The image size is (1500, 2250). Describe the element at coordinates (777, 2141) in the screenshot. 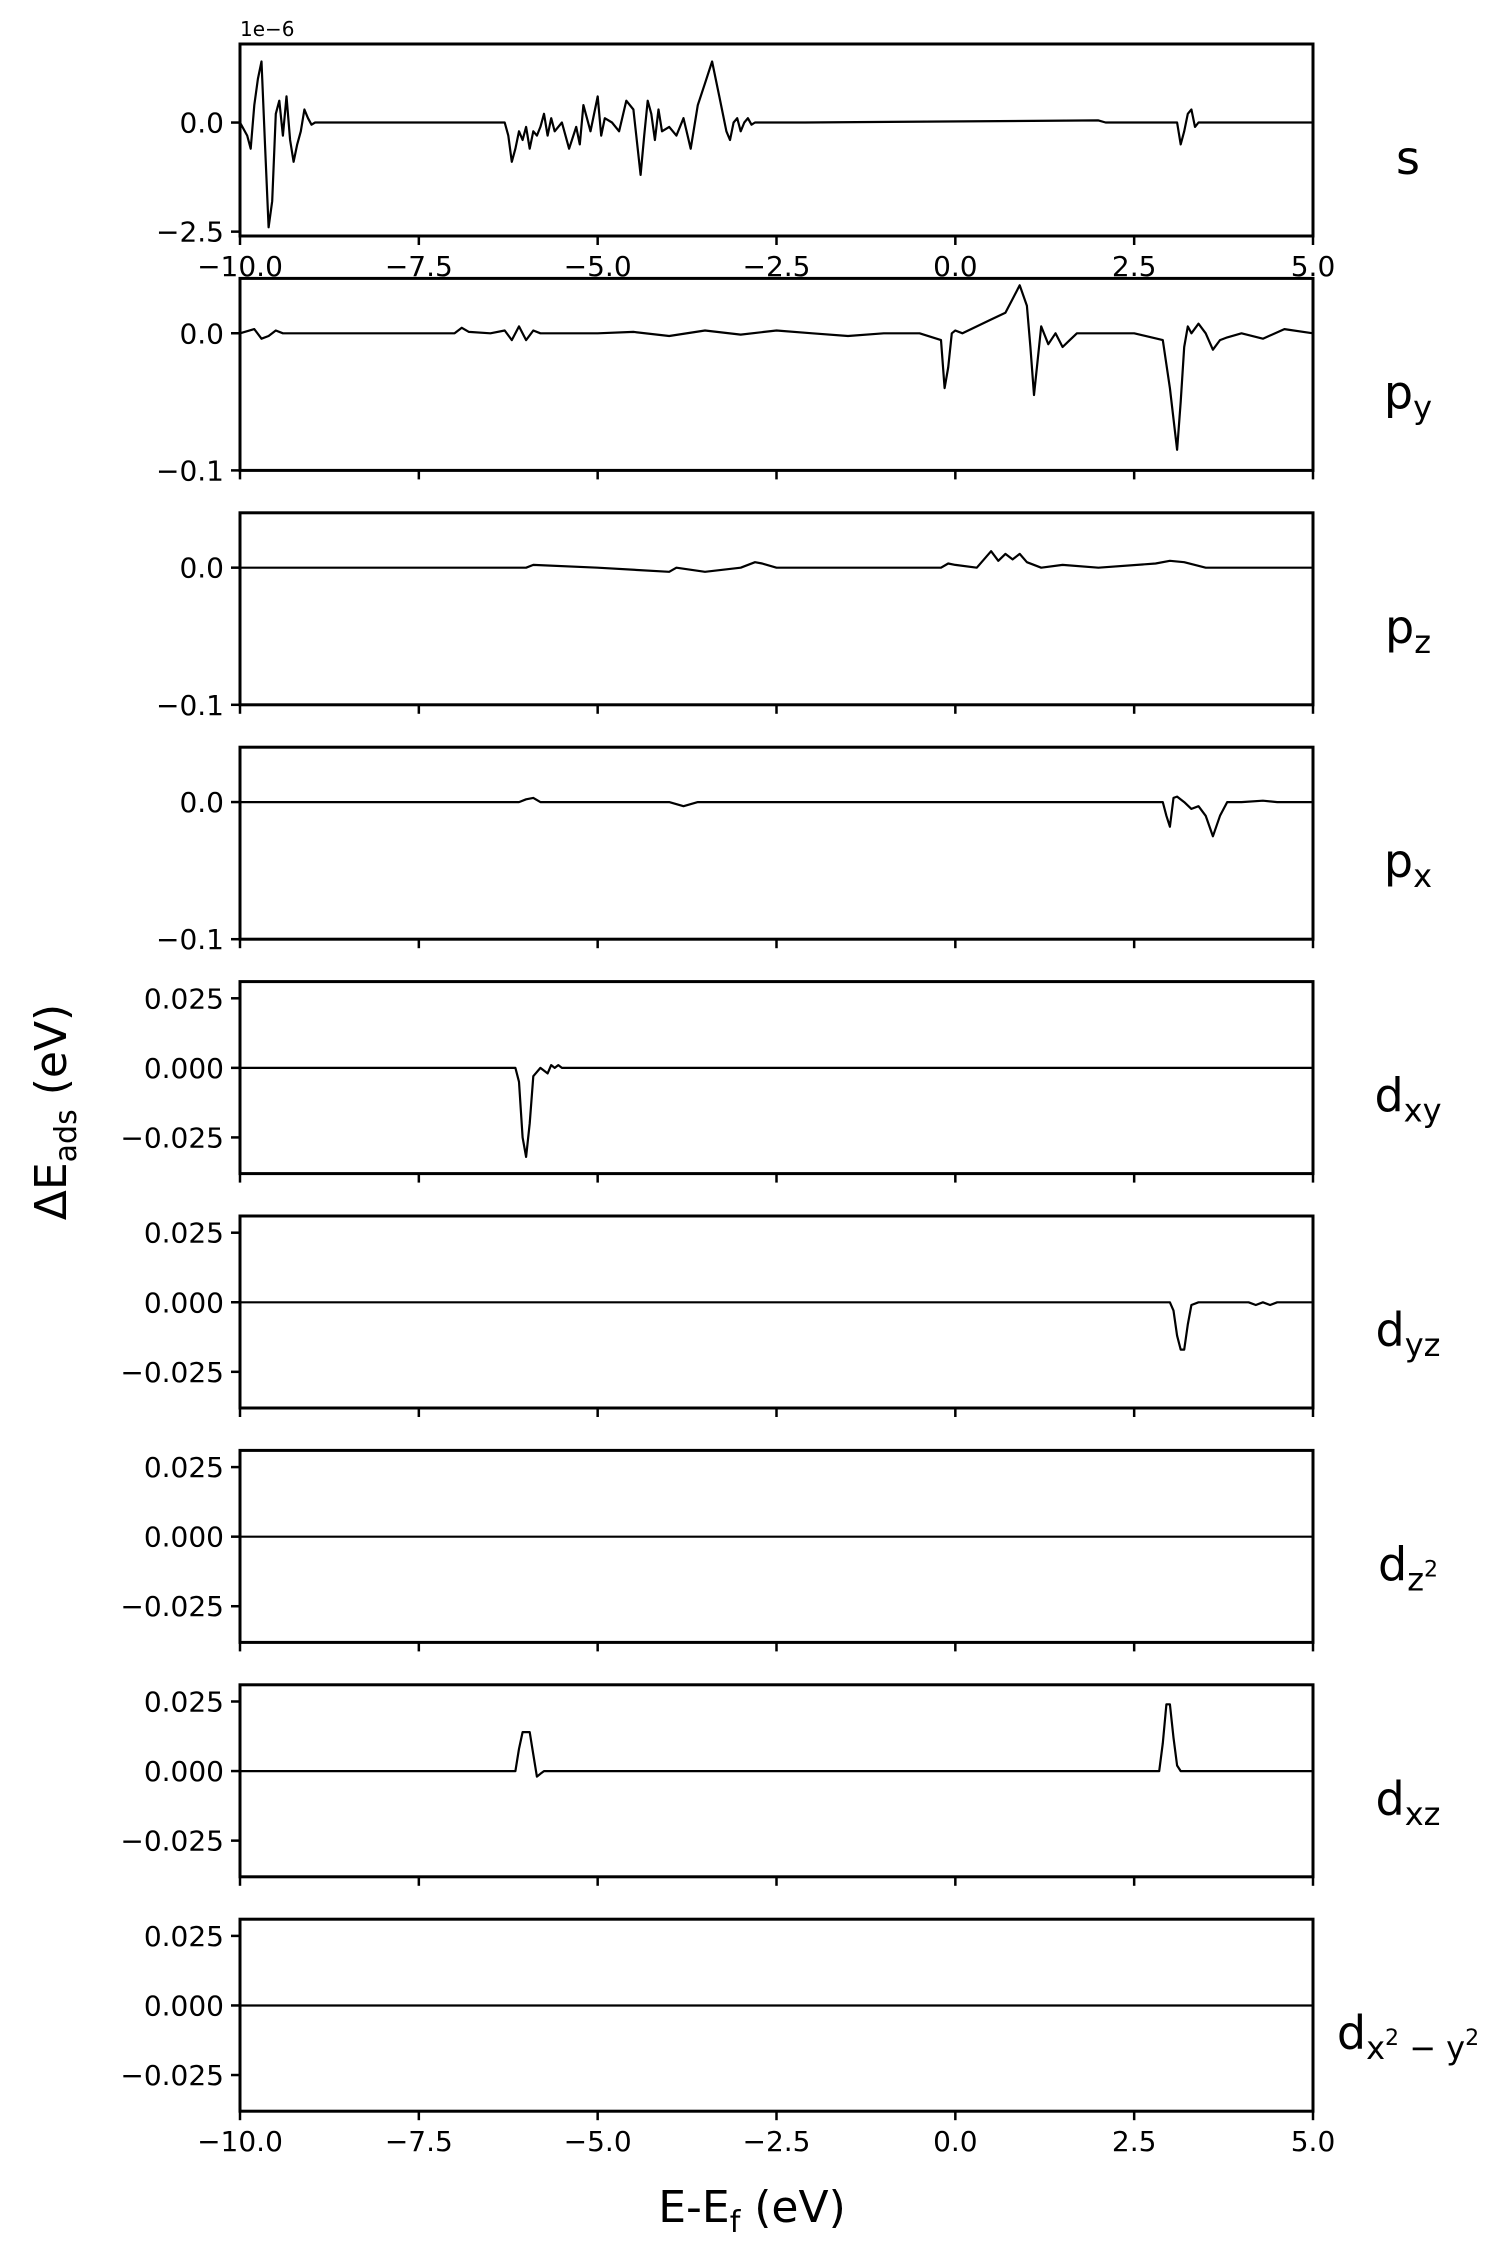

I see `x-tick-label: −2.5` at that location.